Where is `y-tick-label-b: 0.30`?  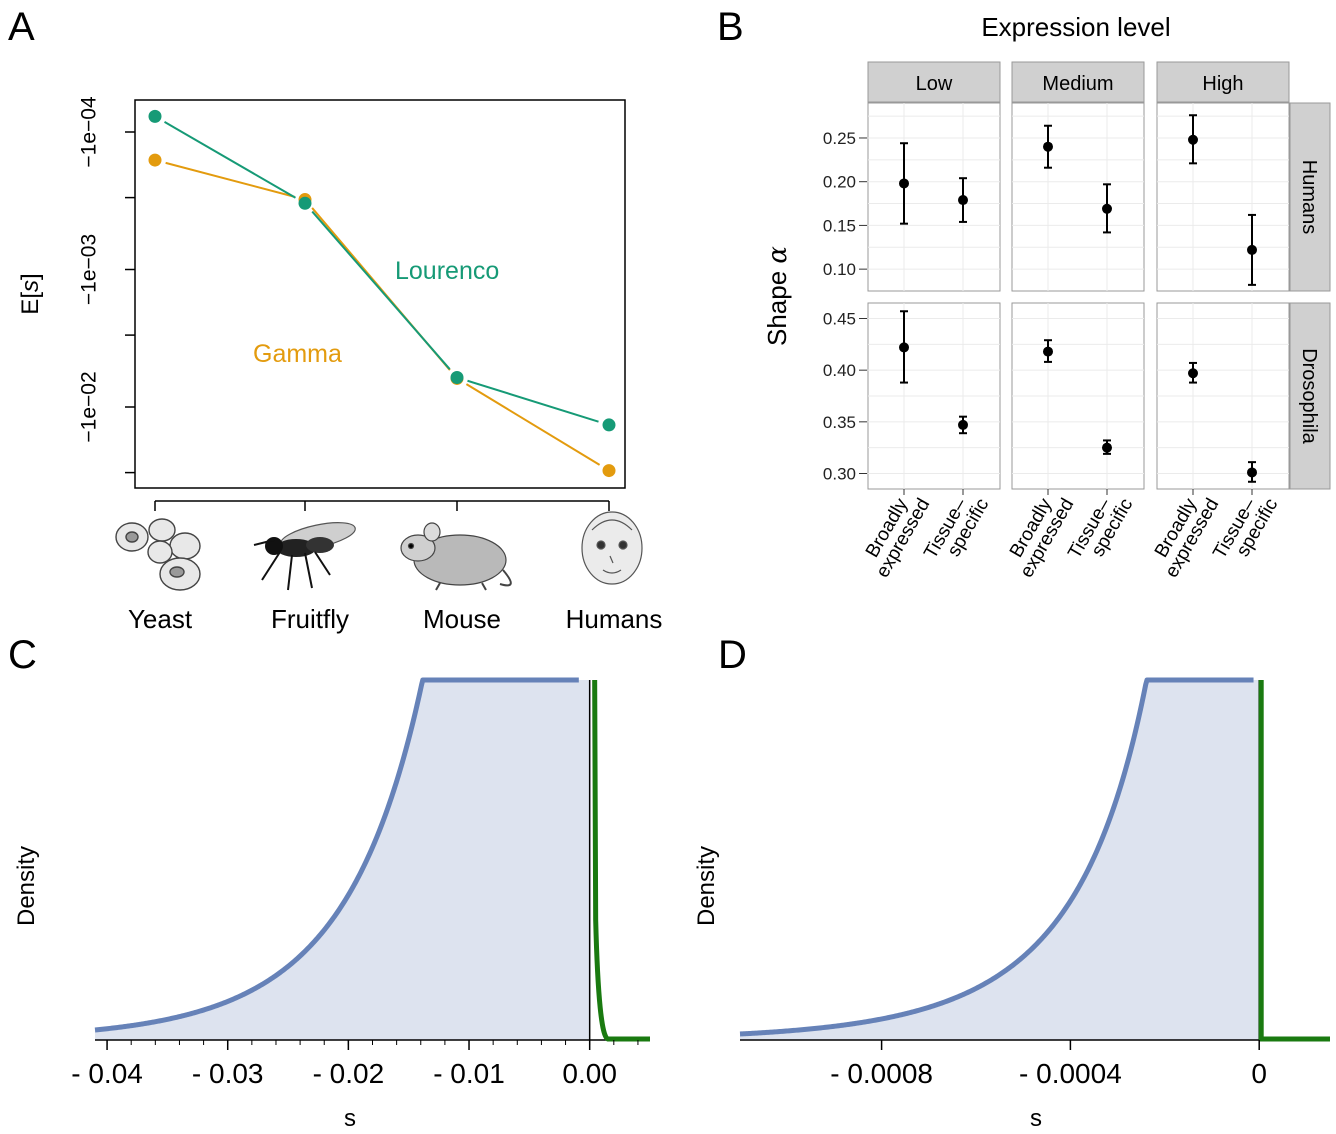
y-tick-label-b: 0.30 is located at coordinates (839, 474).